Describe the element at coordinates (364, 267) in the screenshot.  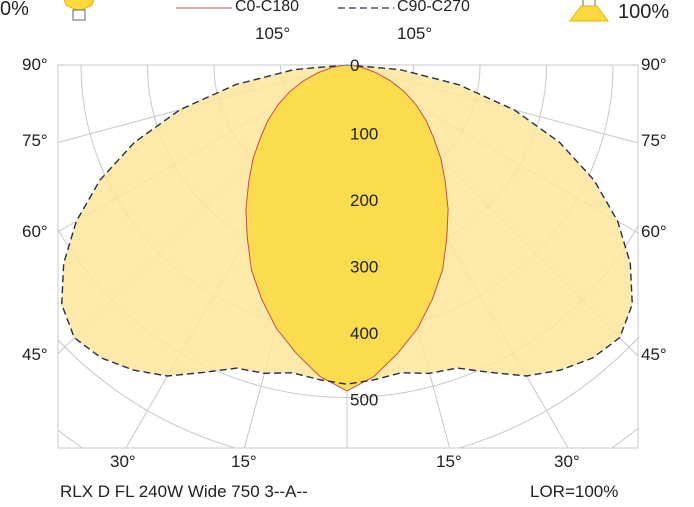
I see `radial-tick-label: 300` at that location.